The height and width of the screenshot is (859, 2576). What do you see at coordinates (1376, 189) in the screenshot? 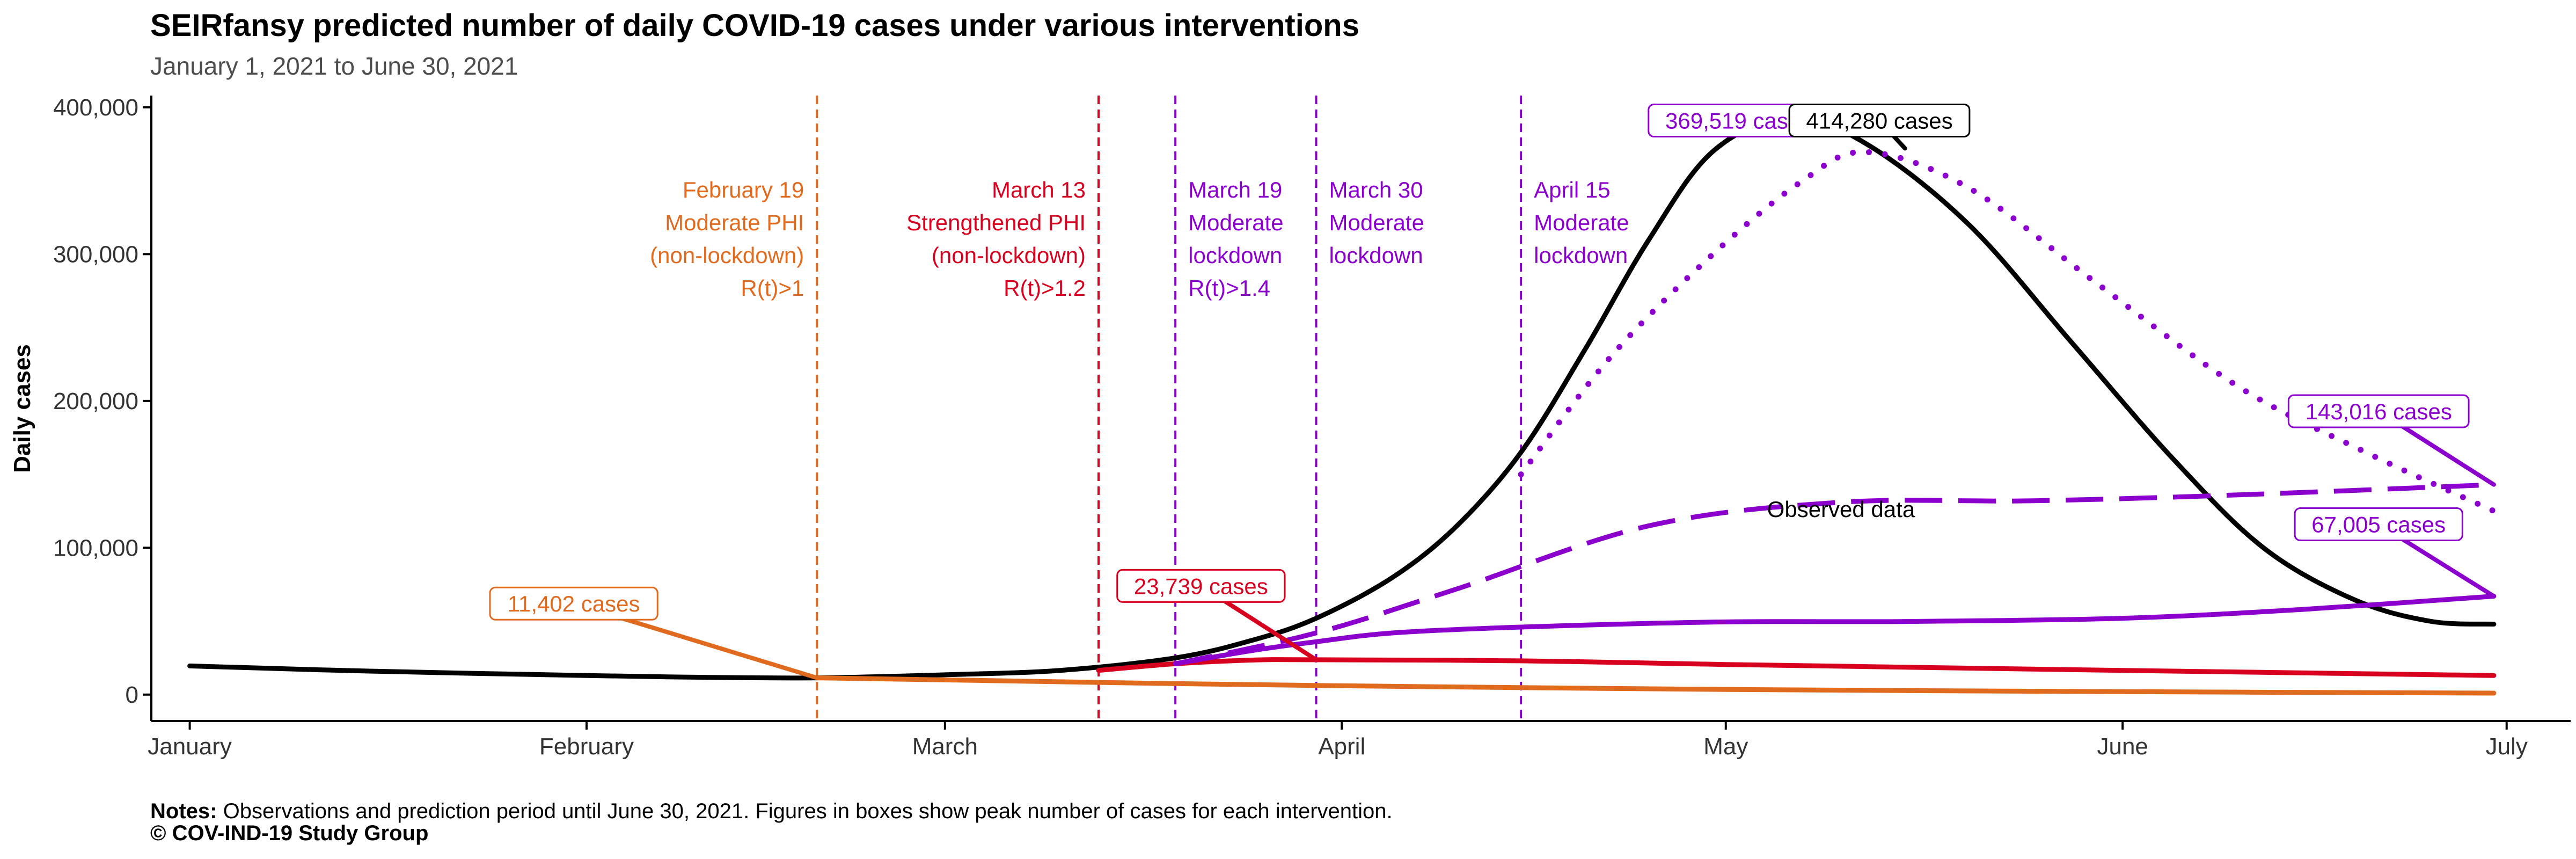
I see `intervention-label: March 30` at bounding box center [1376, 189].